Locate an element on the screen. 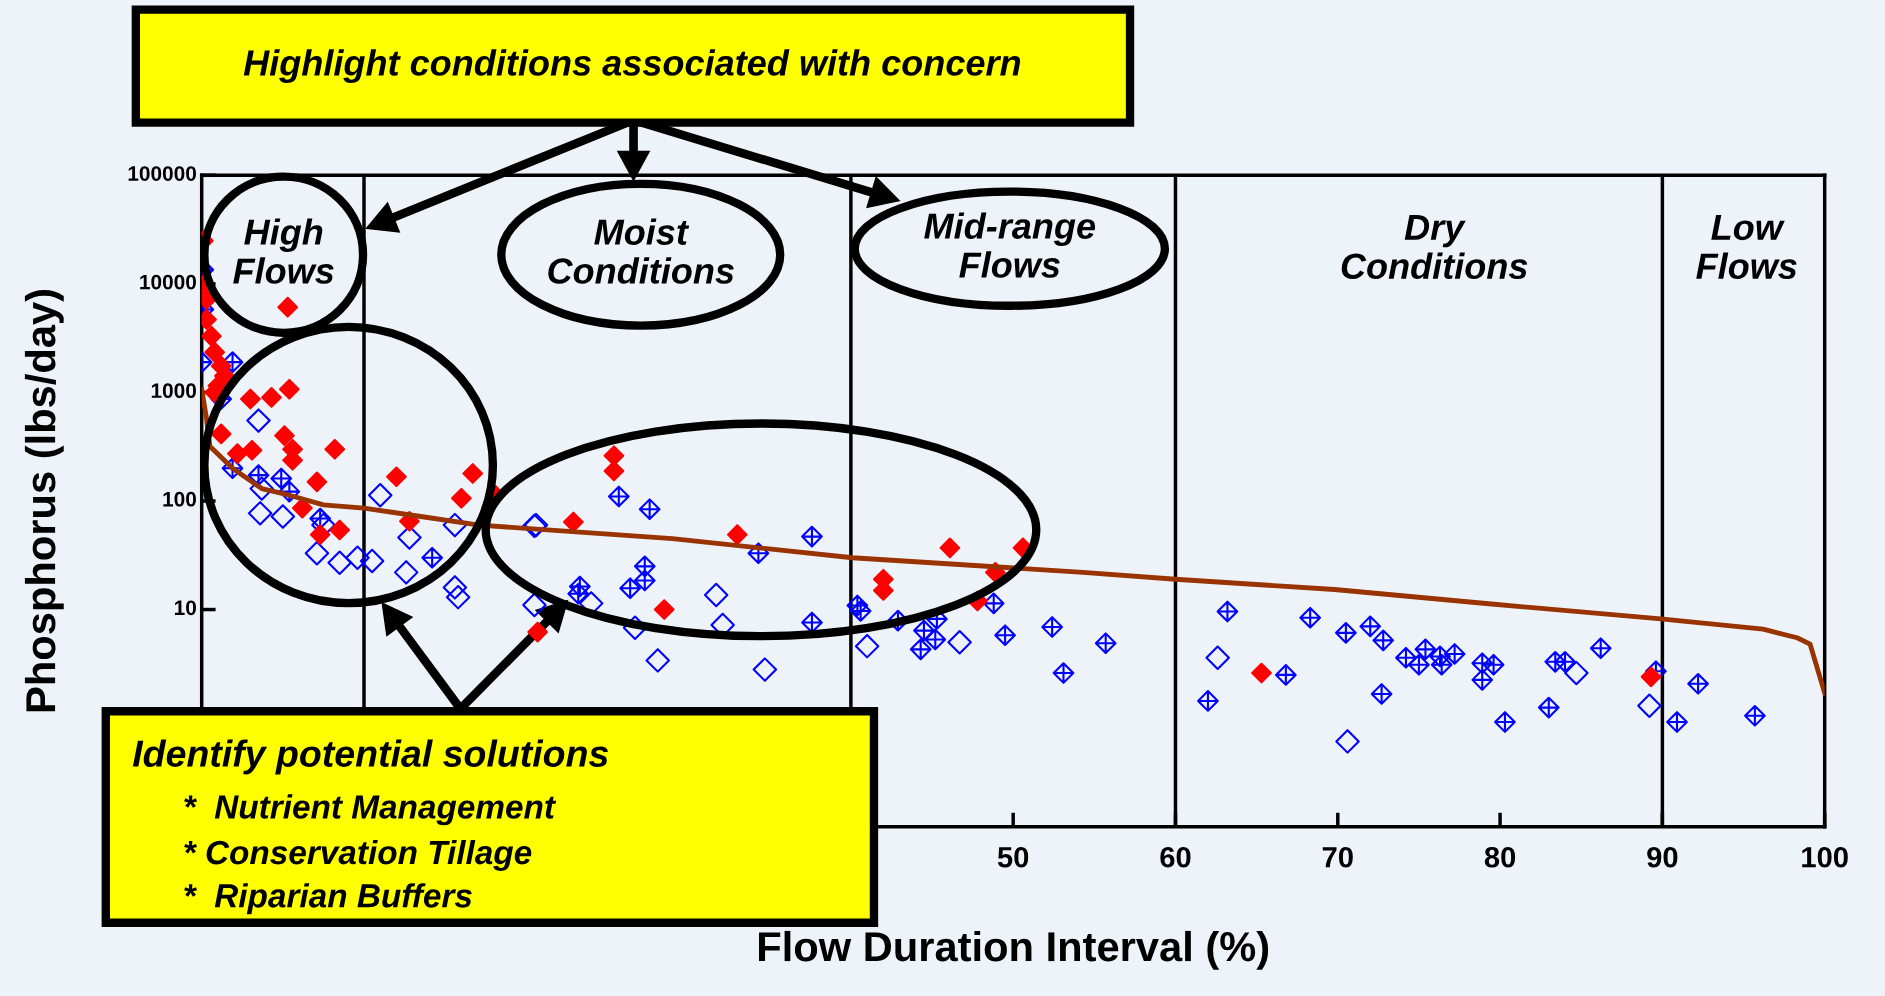 Image resolution: width=1885 pixels, height=996 pixels. y-tick-label: 10 is located at coordinates (185, 608).